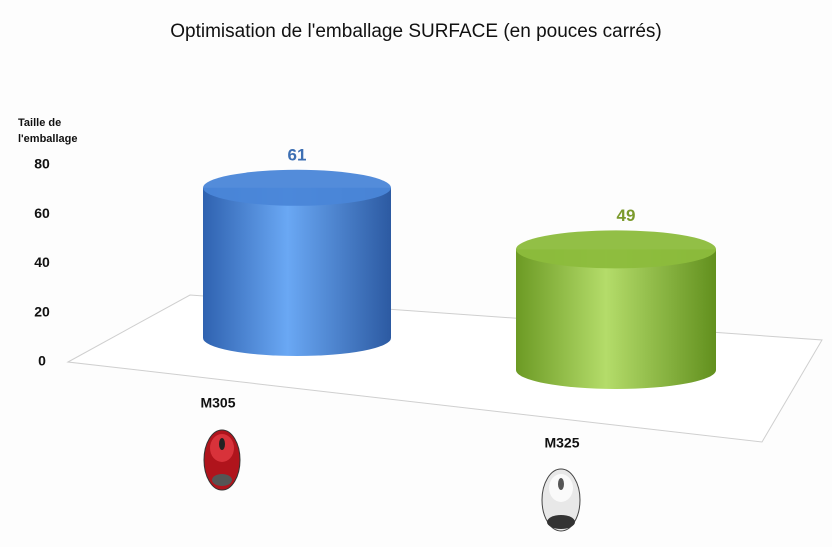 Image resolution: width=832 pixels, height=547 pixels. I want to click on y-tick-label: 40, so click(42, 262).